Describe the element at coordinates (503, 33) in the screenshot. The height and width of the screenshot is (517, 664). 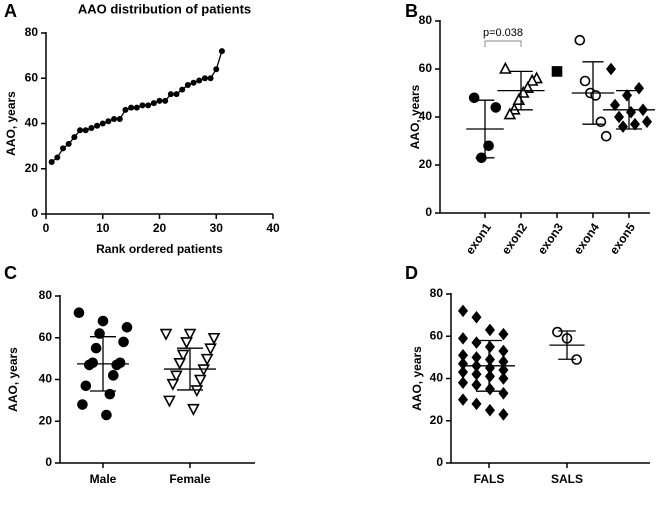
I see `annotation: p=0.038` at that location.